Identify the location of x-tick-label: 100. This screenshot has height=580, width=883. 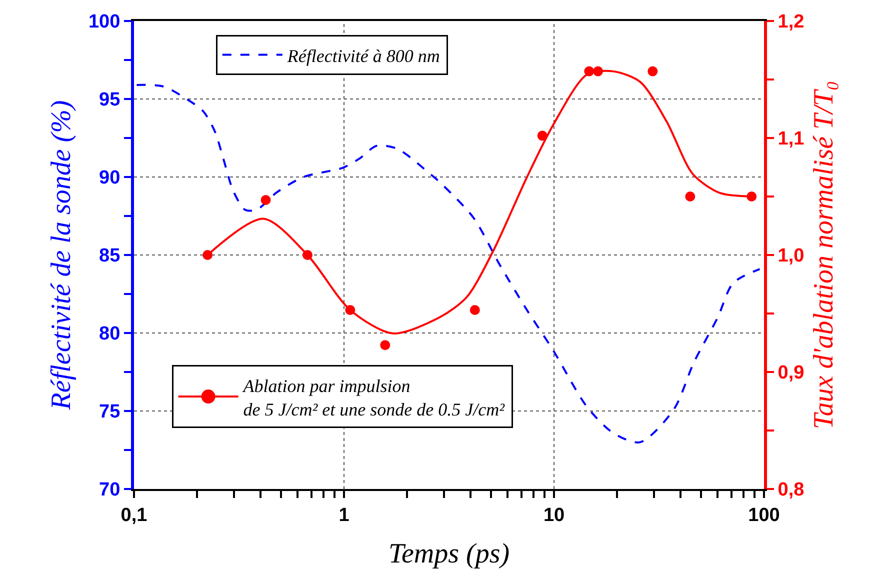
(764, 515).